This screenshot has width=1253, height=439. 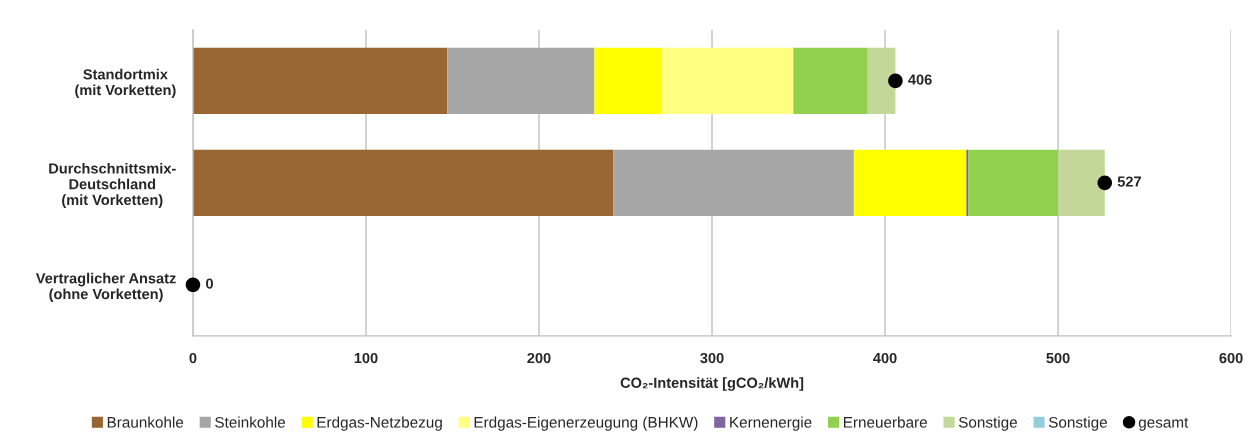 I want to click on x-axis-title: CO₂-Intensität [gCO₂/kWh], so click(x=712, y=384).